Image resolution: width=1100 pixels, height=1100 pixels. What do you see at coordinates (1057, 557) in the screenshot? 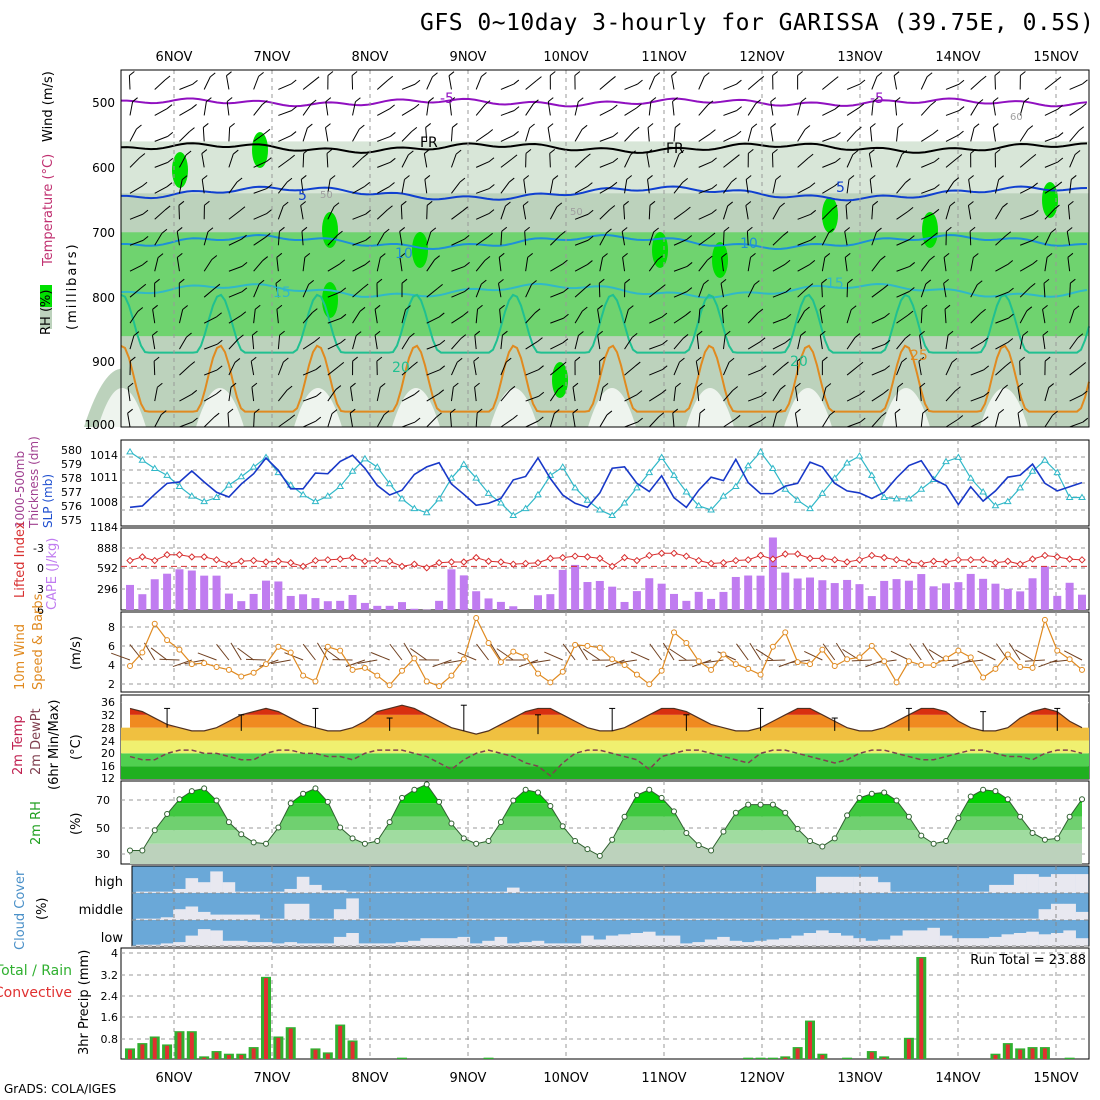
I see `li-marker` at bounding box center [1057, 557].